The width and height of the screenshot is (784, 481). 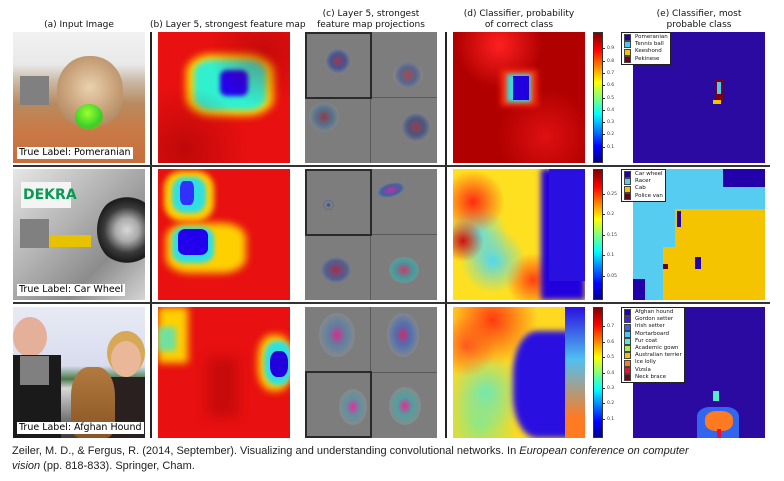 I want to click on legend-label: Keeshond, so click(x=648, y=51).